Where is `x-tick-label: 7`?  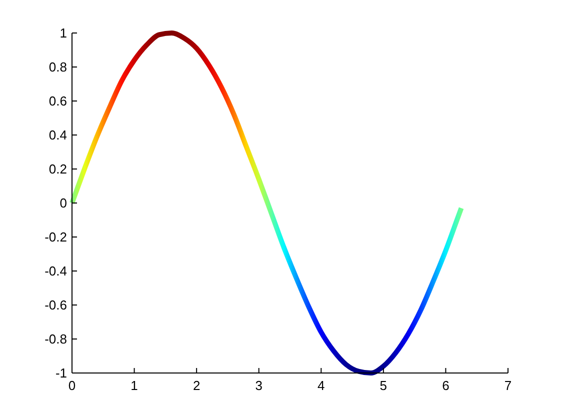 x-tick-label: 7 is located at coordinates (508, 385).